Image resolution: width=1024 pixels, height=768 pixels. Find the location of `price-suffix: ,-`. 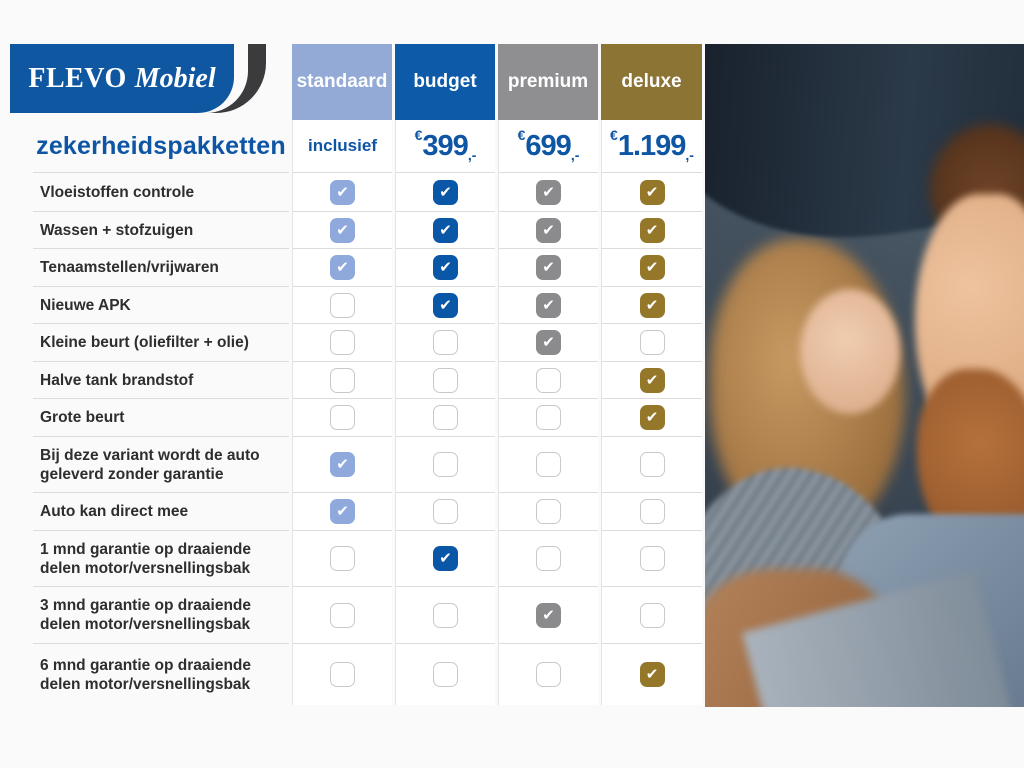

price-suffix: ,- is located at coordinates (472, 155).